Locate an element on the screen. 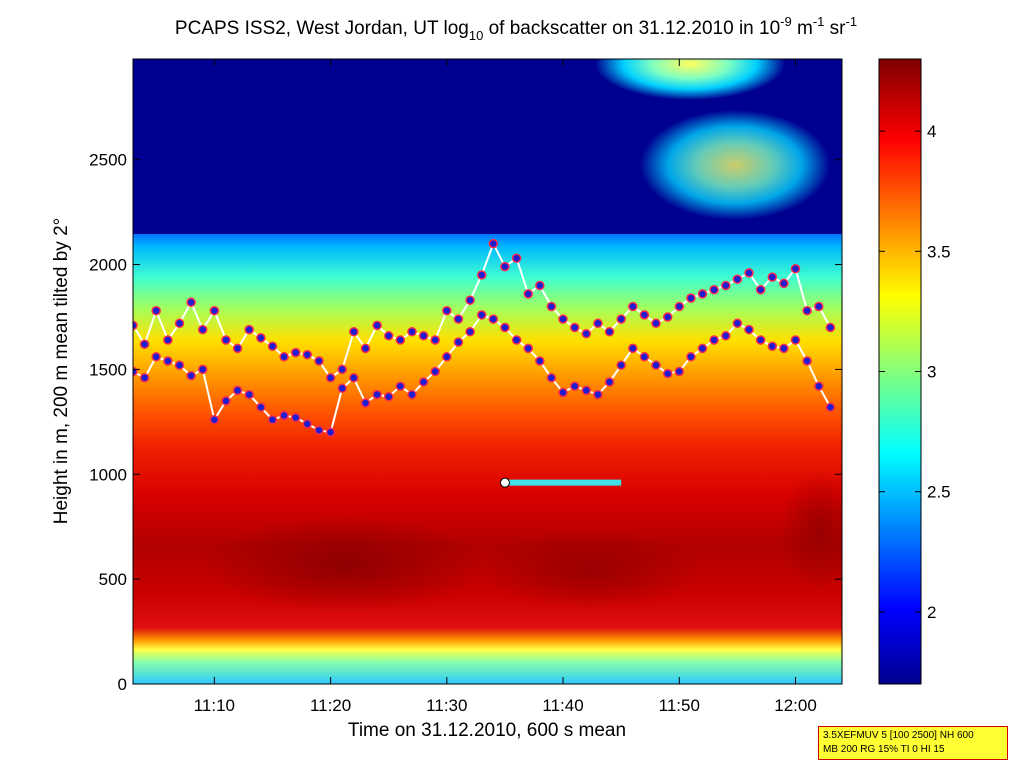  y-tick-label: 2000 is located at coordinates (108, 265).